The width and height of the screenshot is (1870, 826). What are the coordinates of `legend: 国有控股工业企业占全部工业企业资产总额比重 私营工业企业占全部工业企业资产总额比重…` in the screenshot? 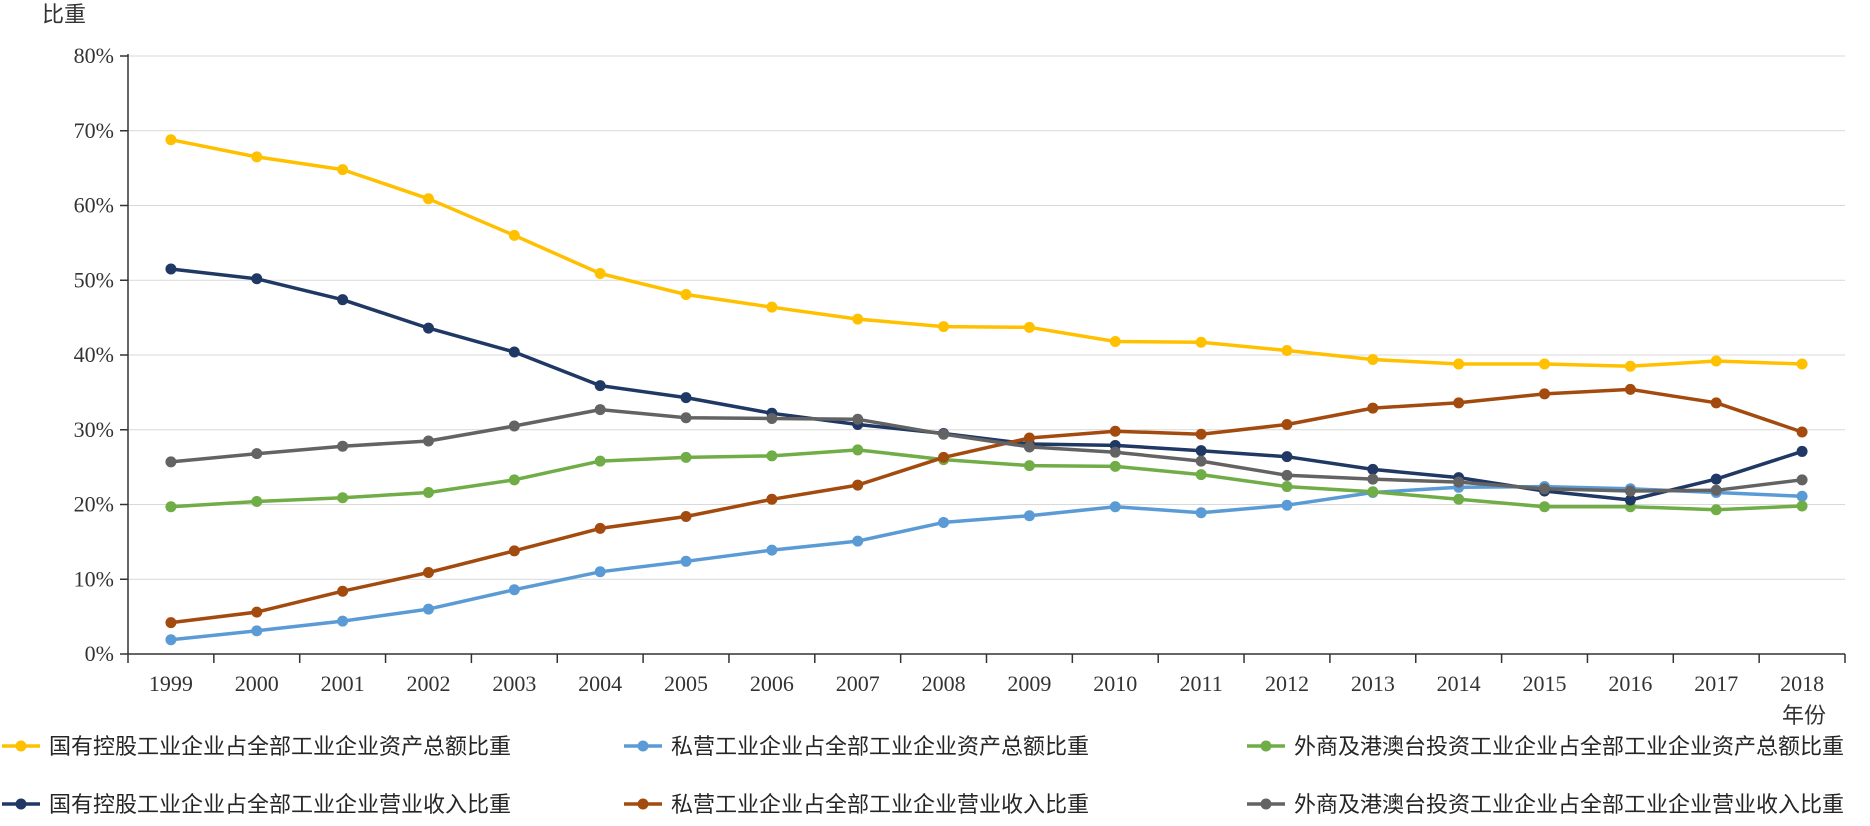 It's located at (923, 775).